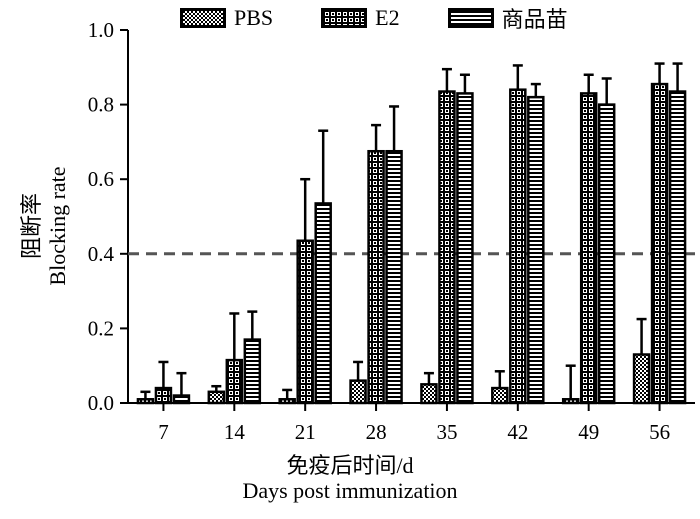 This screenshot has width=700, height=519. Describe the element at coordinates (470, 18) in the screenshot. I see `legend-swatch-commercial-vaccine` at that location.